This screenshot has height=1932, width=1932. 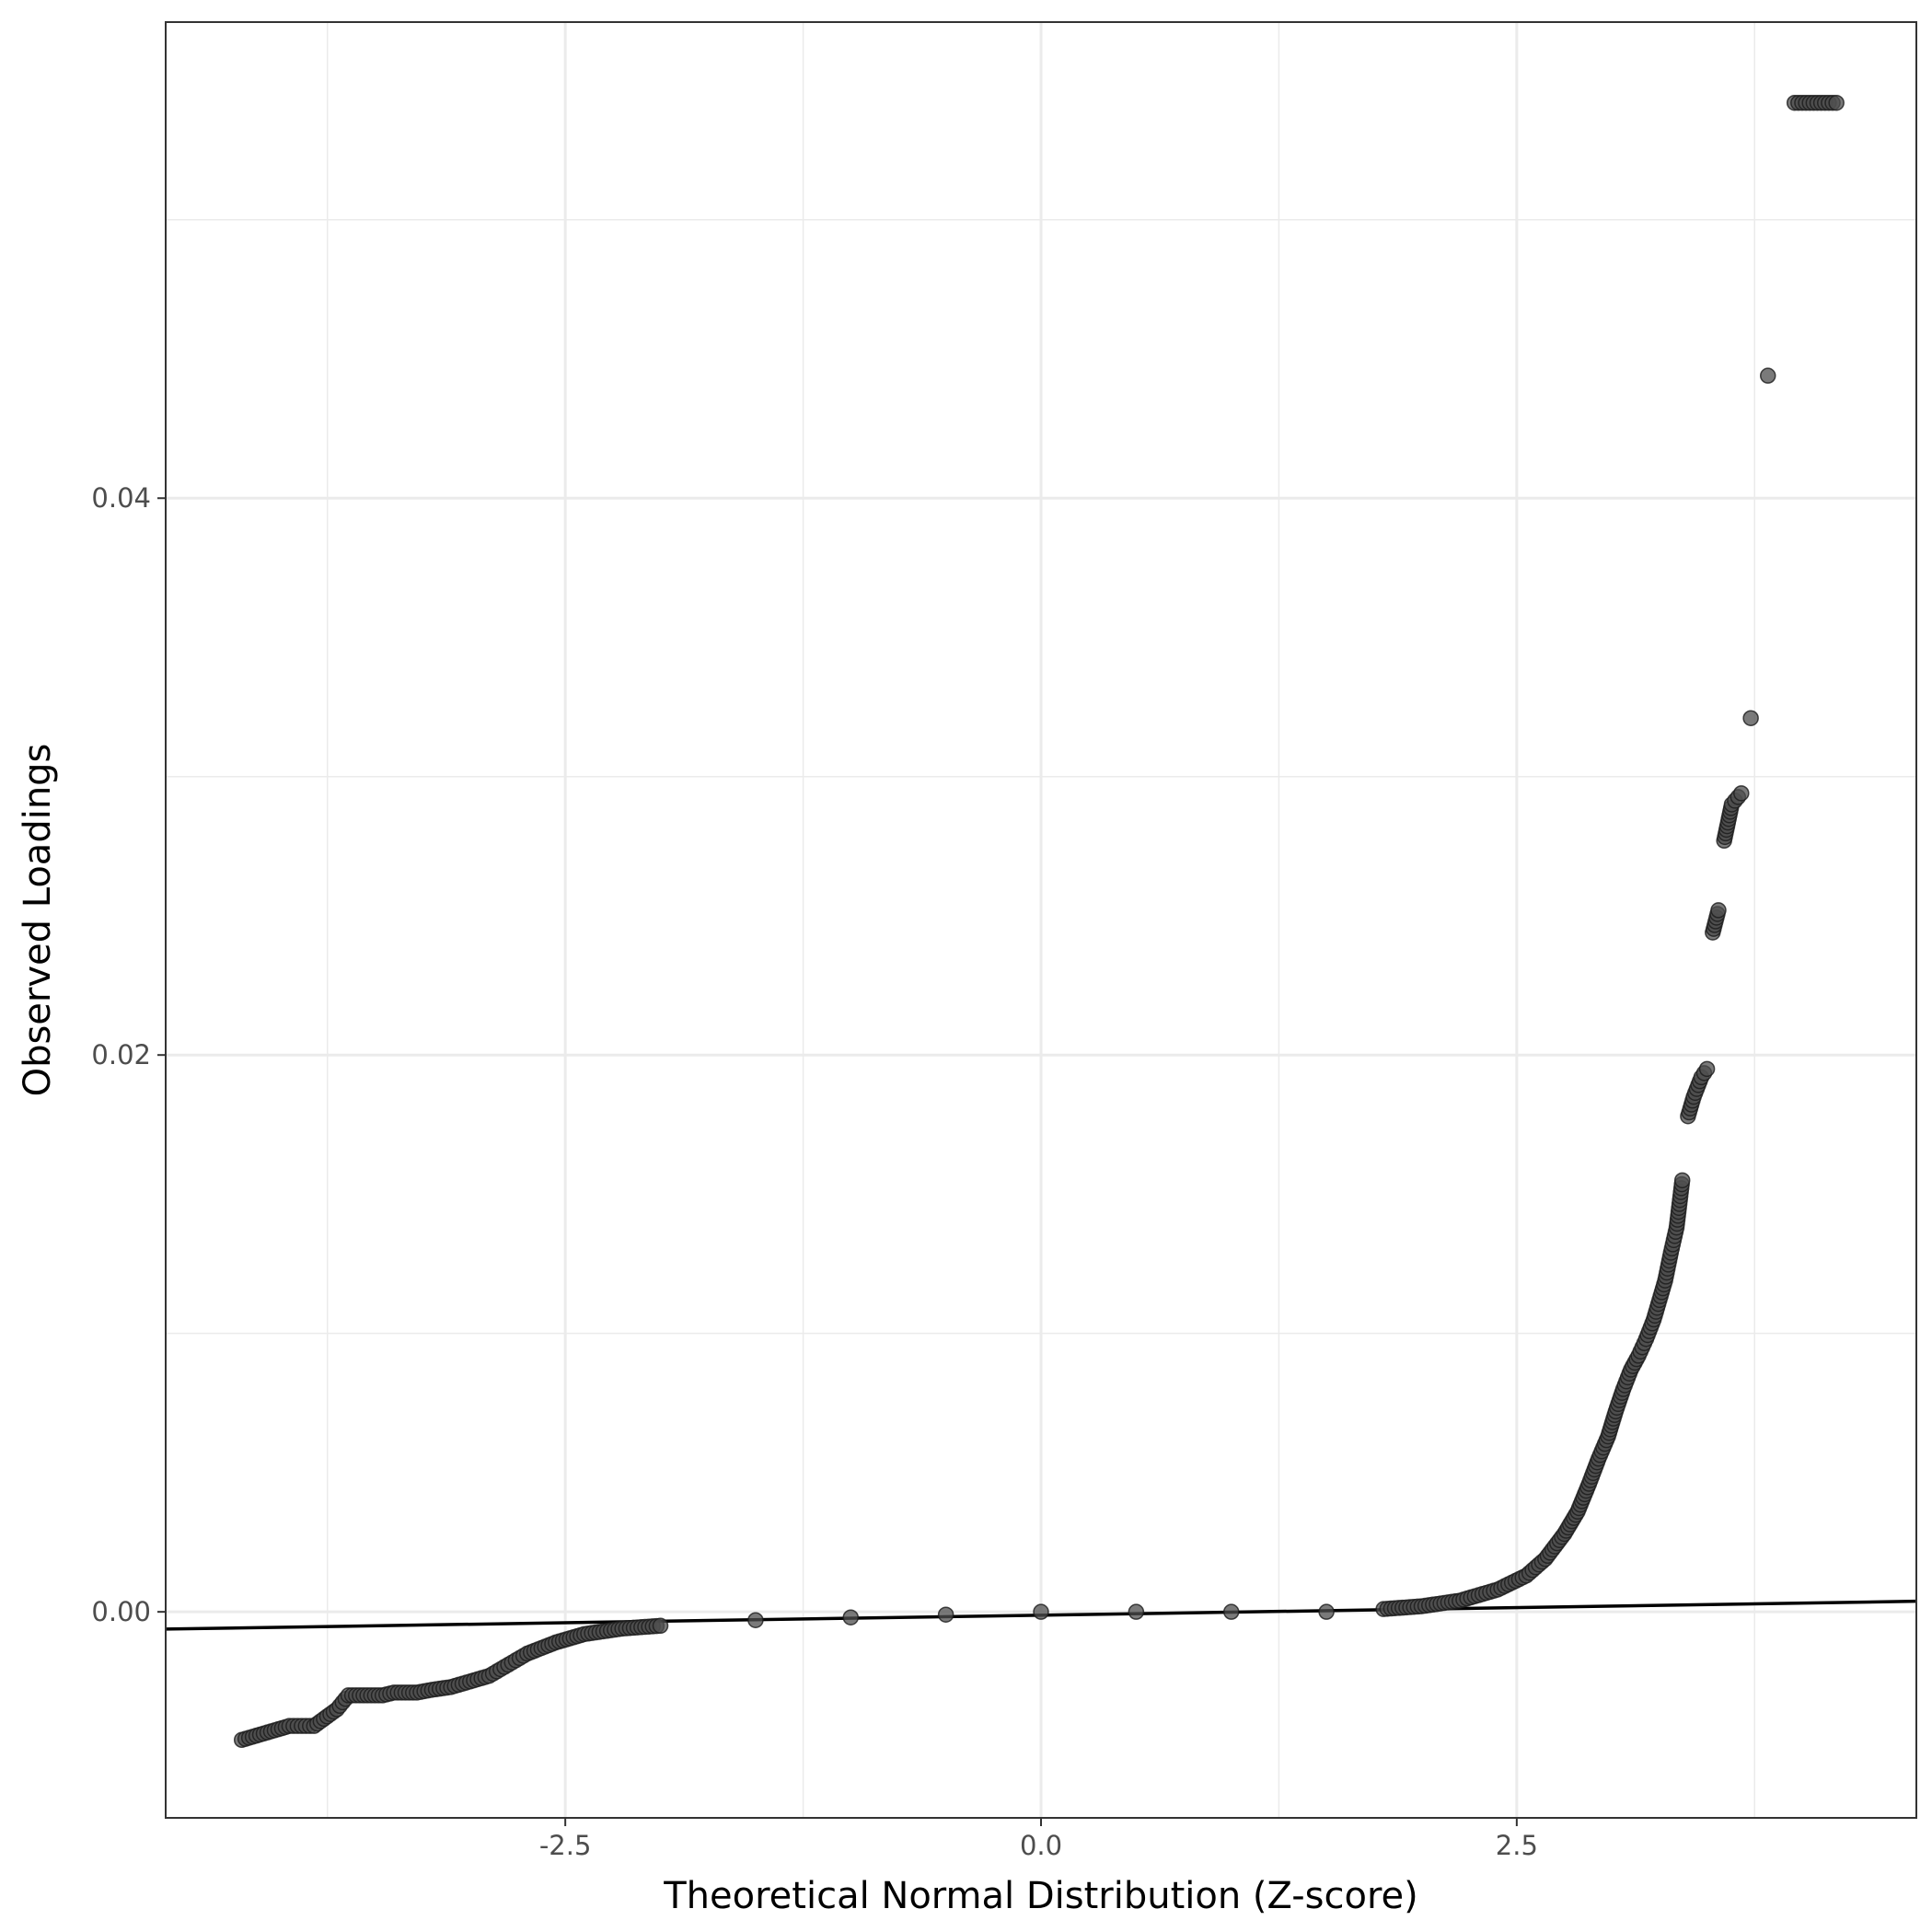 What do you see at coordinates (121, 498) in the screenshot?
I see `y-tick-label: 0.04` at bounding box center [121, 498].